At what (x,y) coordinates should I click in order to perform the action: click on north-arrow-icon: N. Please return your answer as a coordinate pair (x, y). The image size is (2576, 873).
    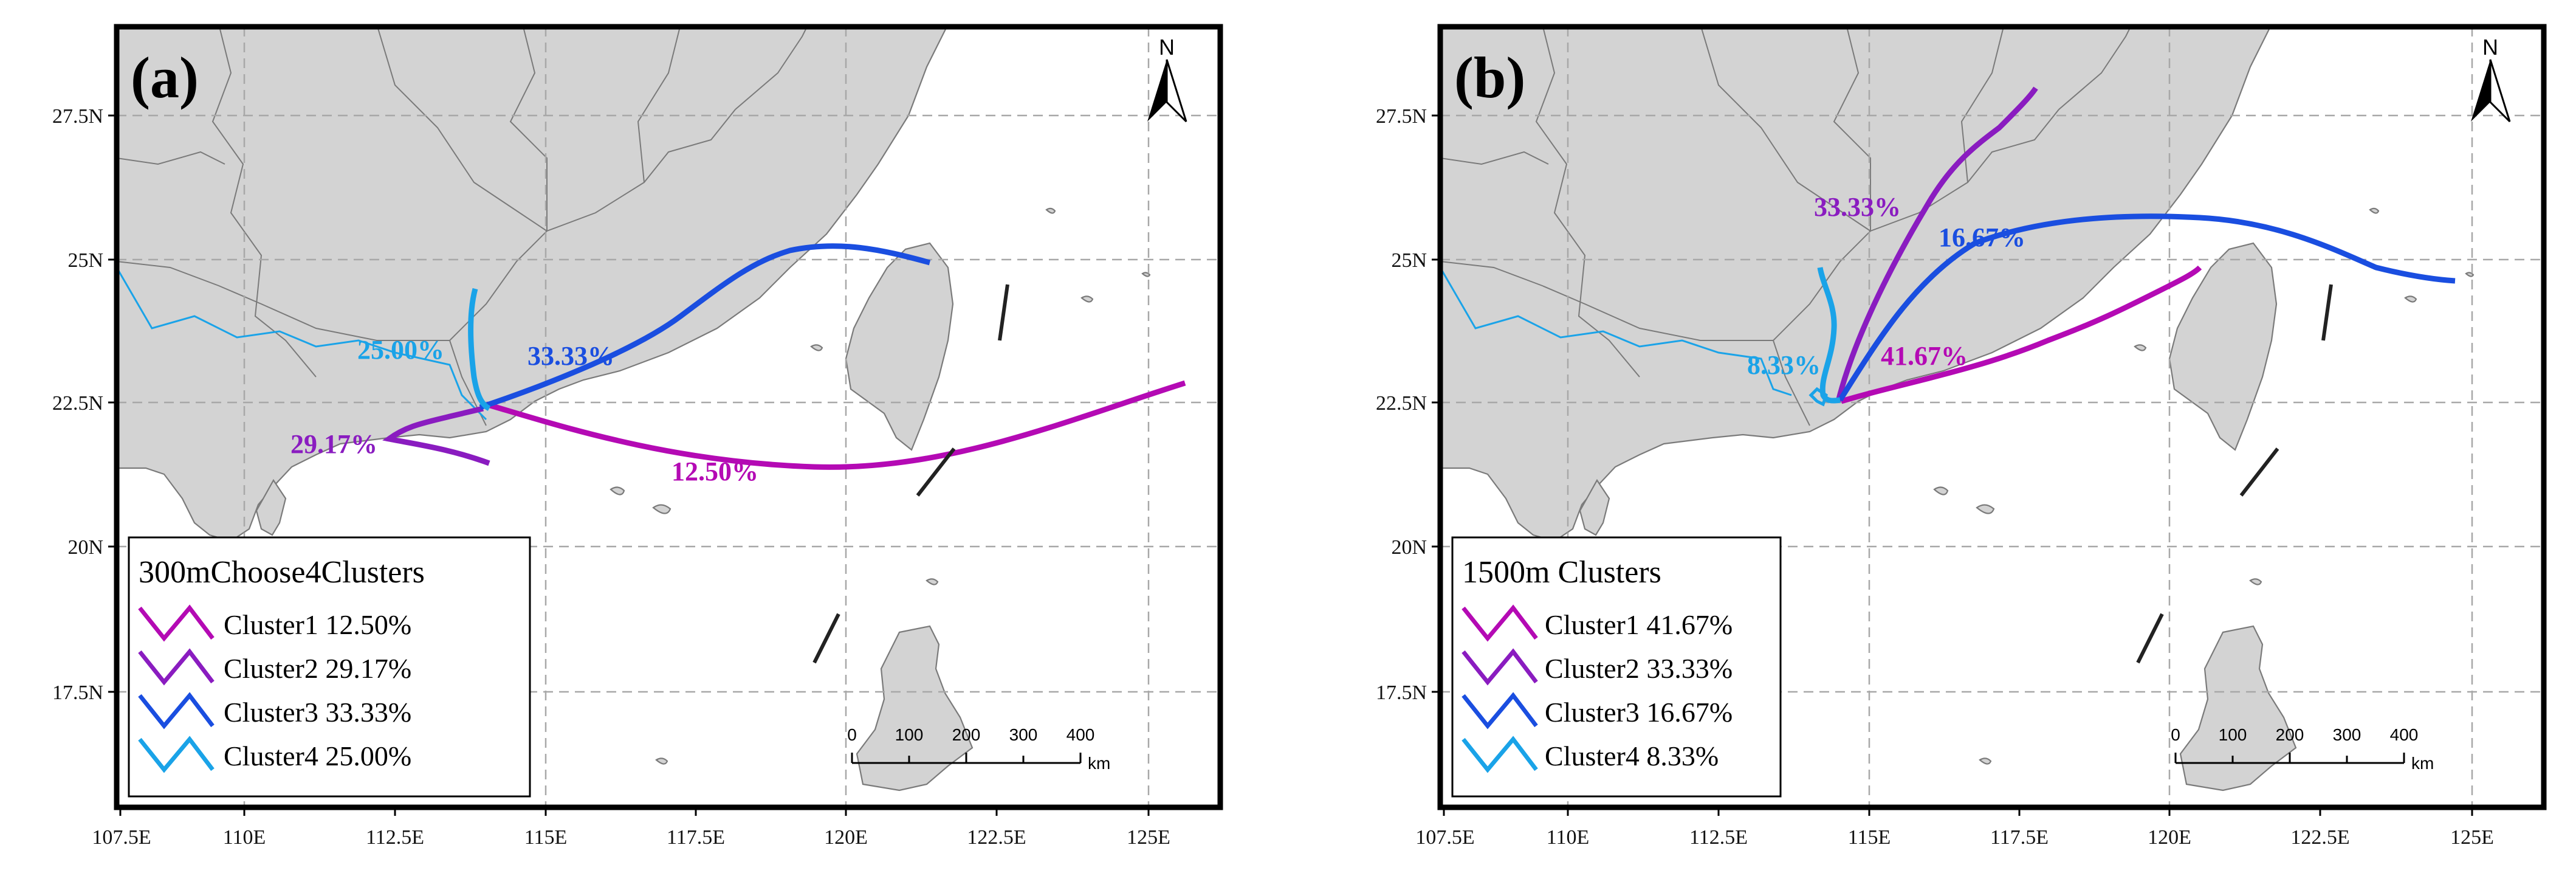
    Looking at the image, I should click on (1167, 79).